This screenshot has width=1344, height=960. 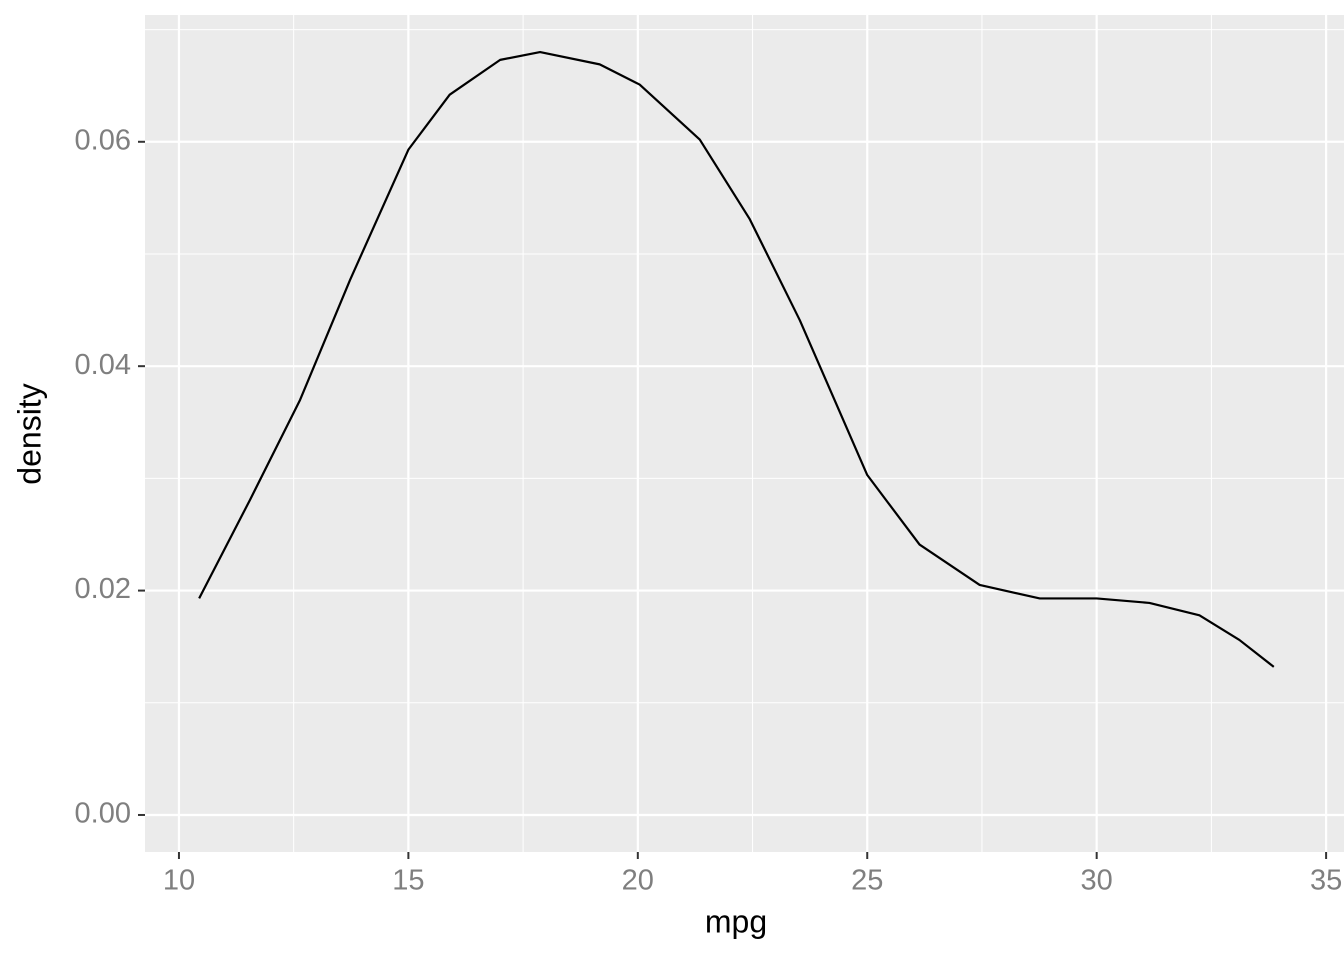 What do you see at coordinates (103, 814) in the screenshot?
I see `y-tick-label: 0.00` at bounding box center [103, 814].